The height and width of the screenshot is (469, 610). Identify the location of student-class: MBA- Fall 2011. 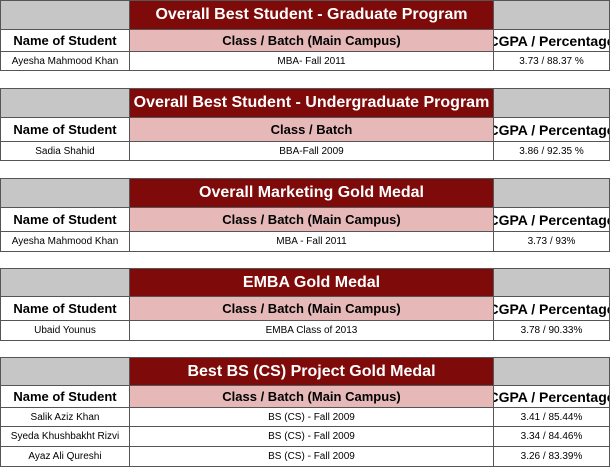
(312, 61).